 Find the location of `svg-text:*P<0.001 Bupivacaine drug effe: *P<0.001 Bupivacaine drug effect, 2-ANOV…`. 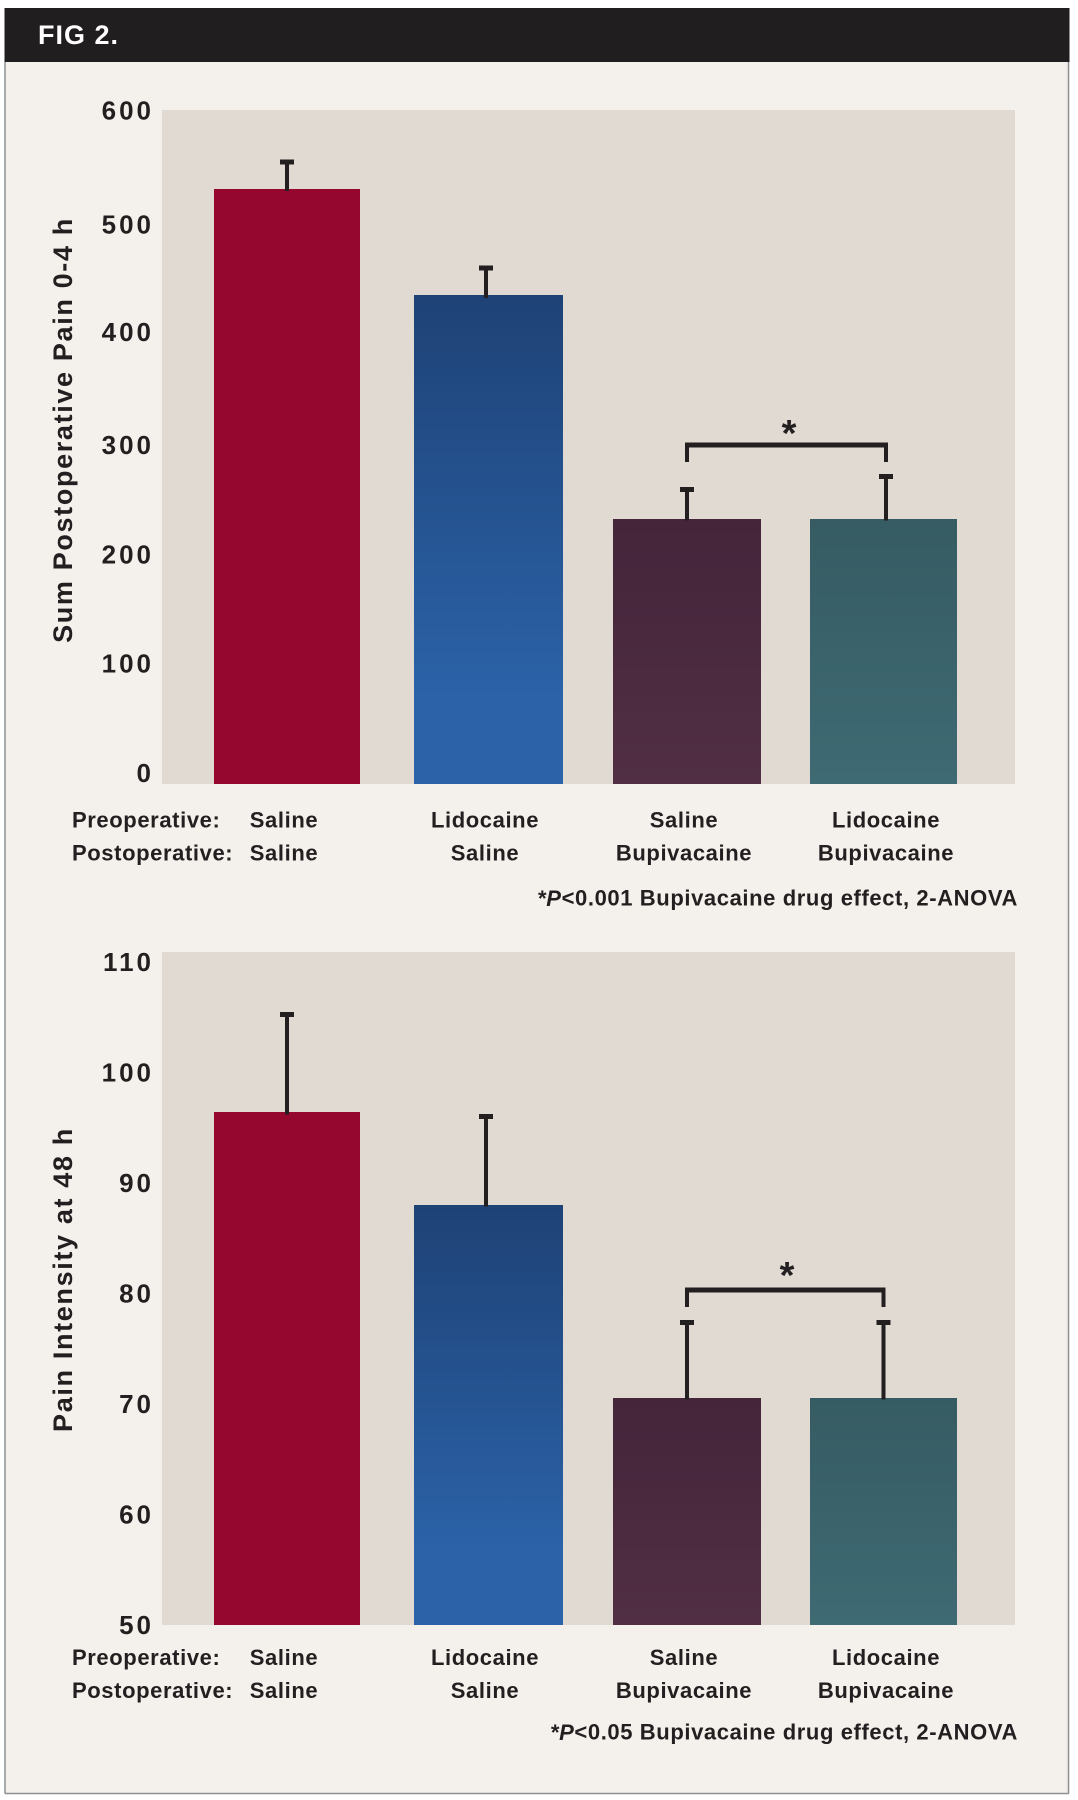

svg-text:*P<0.001 Bupivacaine drug effe: *P<0.001 Bupivacaine drug effect, 2-ANOV… is located at coordinates (777, 898).